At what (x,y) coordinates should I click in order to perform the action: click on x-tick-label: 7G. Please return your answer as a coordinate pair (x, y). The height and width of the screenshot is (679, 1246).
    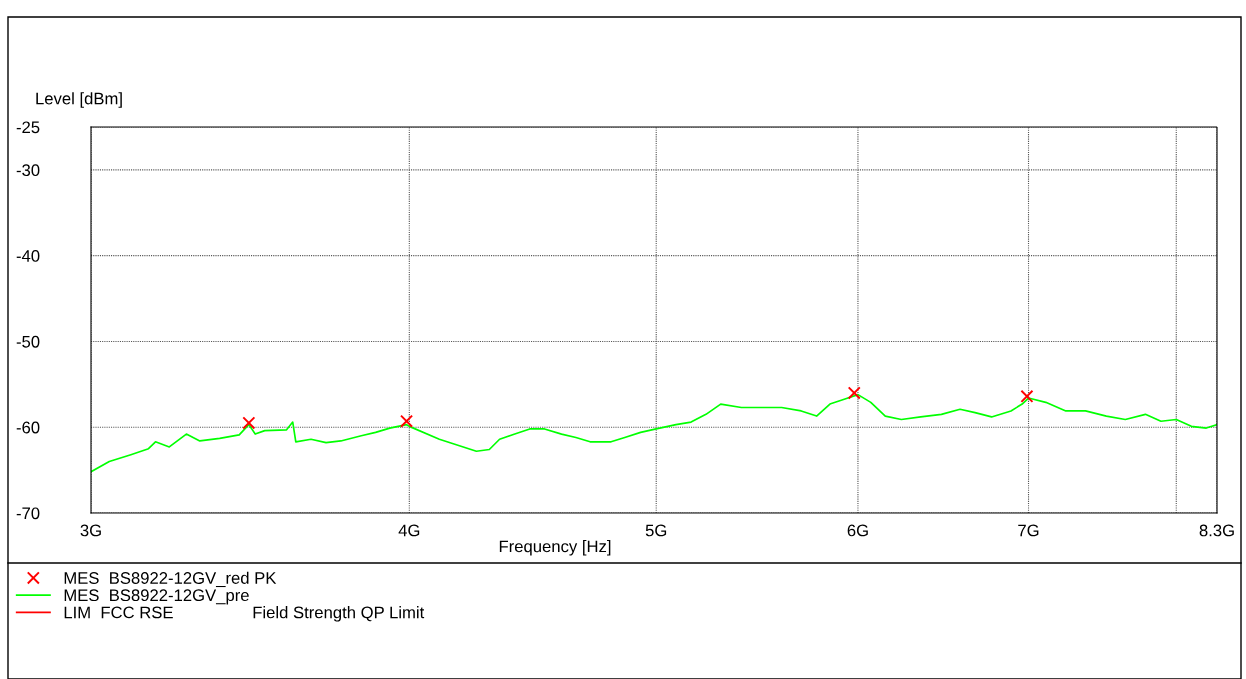
    Looking at the image, I should click on (1028, 530).